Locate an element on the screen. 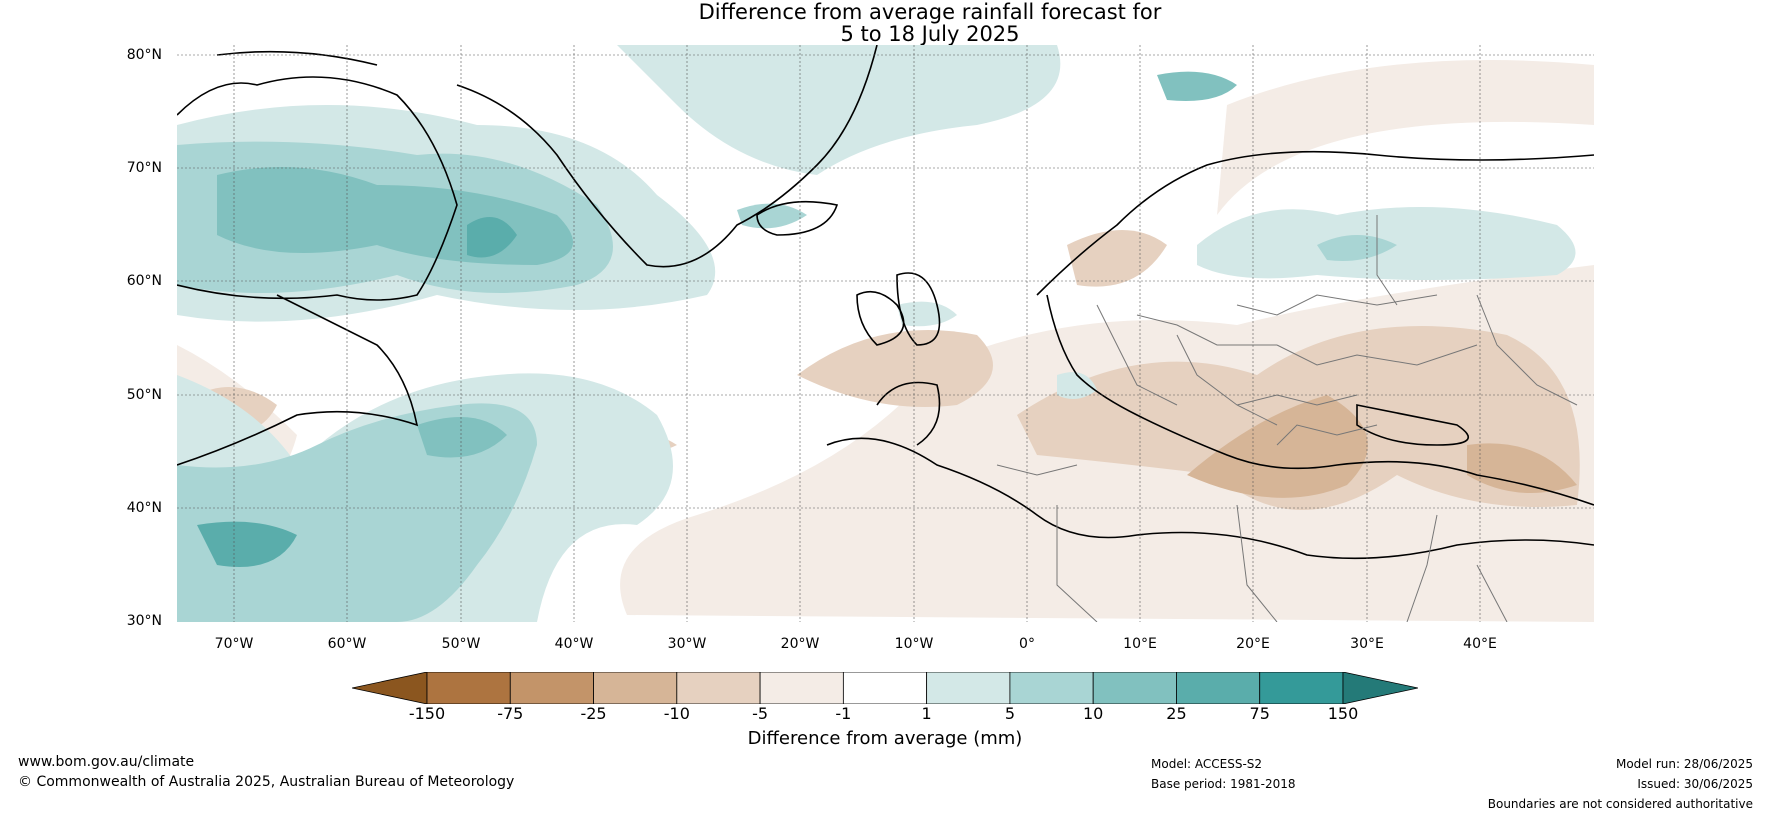 Image resolution: width=1770 pixels, height=816 pixels. footer-base-period: Base period: 1981-2018 is located at coordinates (1223, 784).